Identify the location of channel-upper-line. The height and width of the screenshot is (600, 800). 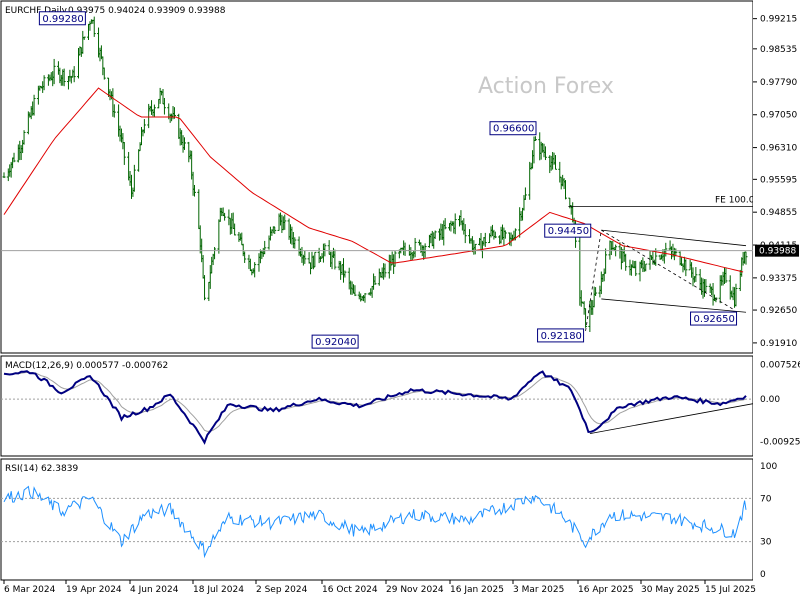
(674, 238).